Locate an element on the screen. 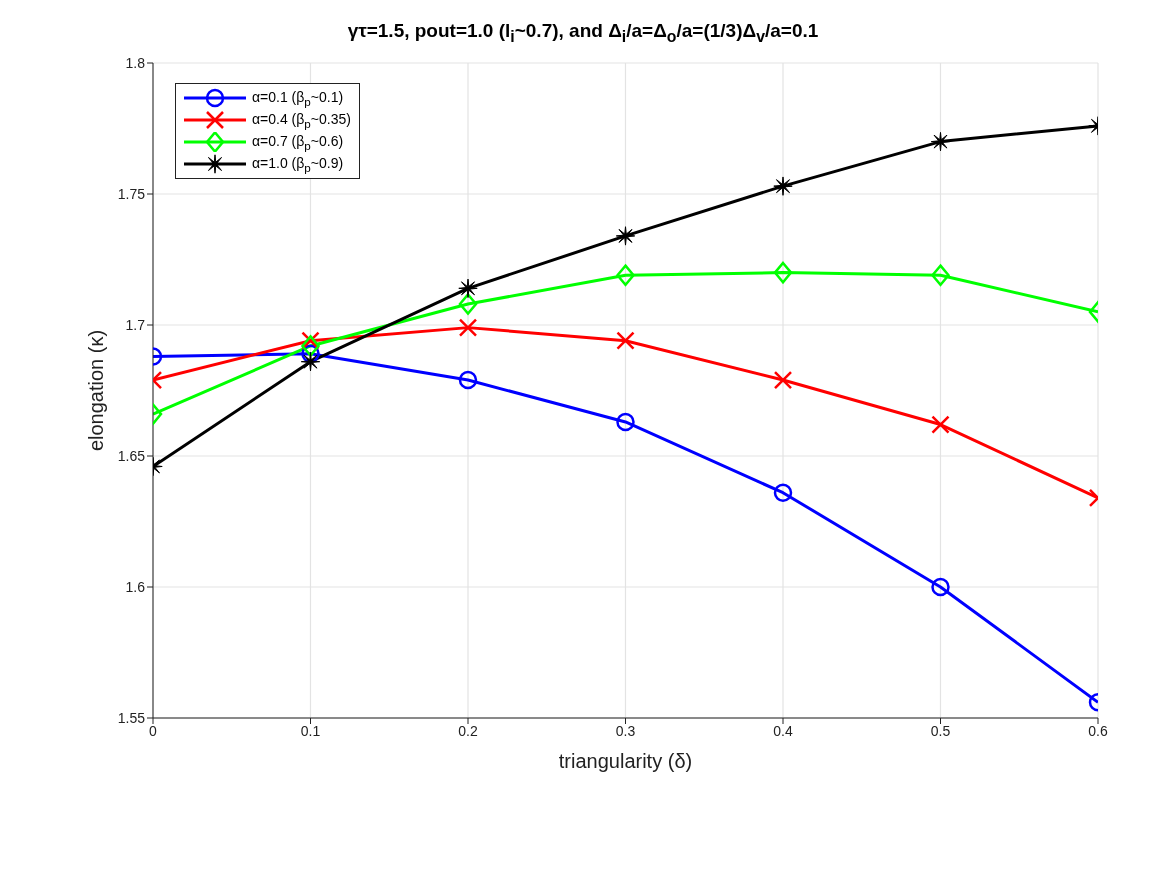 This screenshot has height=875, width=1167. x-tick-label: 0.5 is located at coordinates (940, 730).